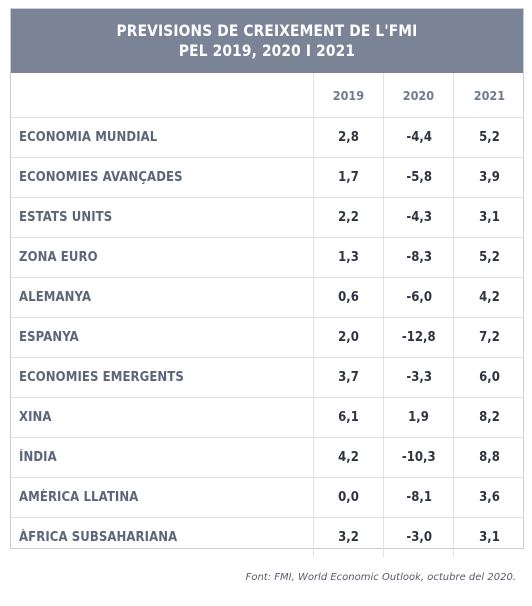 This screenshot has width=532, height=606. I want to click on value-cell: -6,0, so click(418, 297).